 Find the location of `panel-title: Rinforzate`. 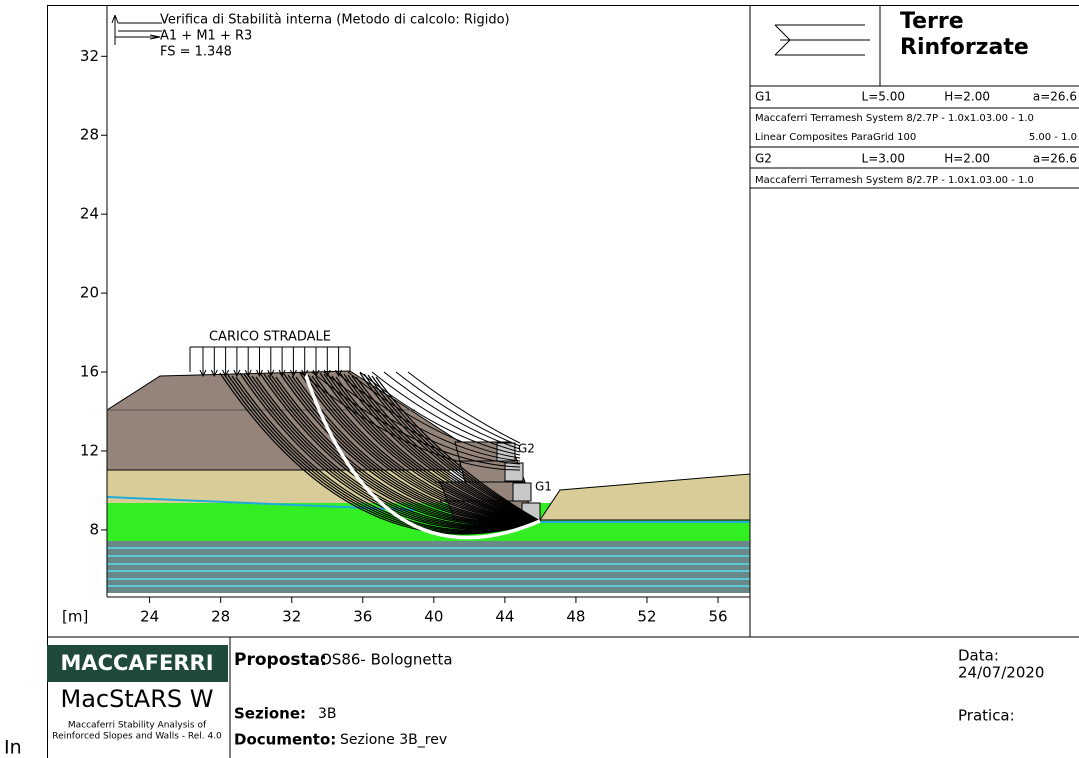

panel-title: Rinforzate is located at coordinates (964, 47).